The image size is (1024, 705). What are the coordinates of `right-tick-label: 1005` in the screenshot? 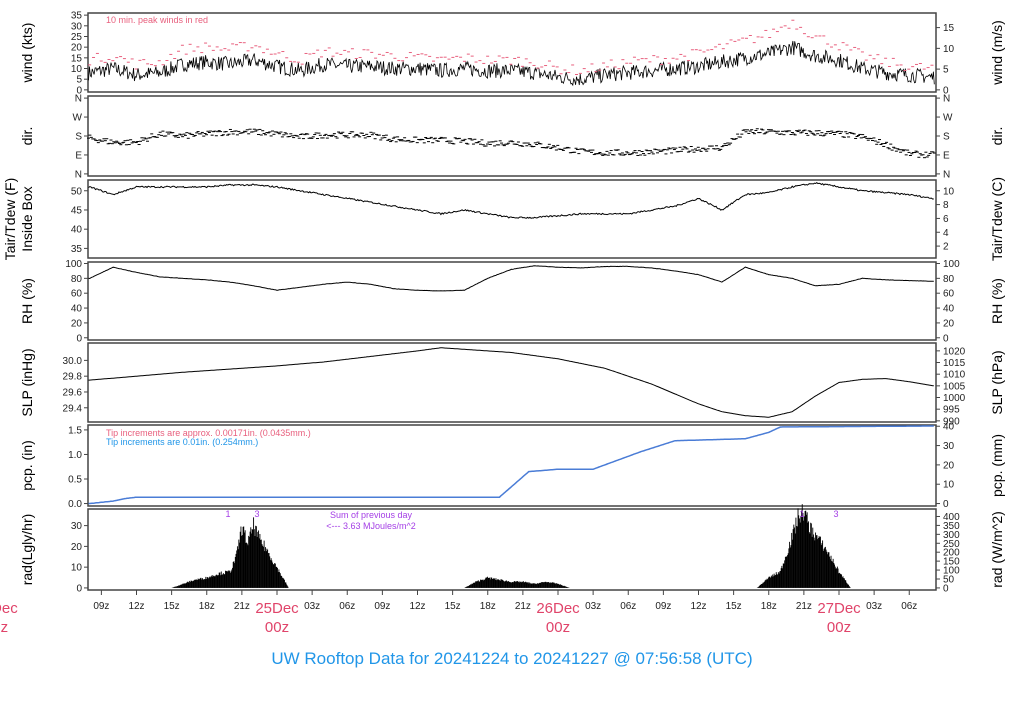 It's located at (954, 386).